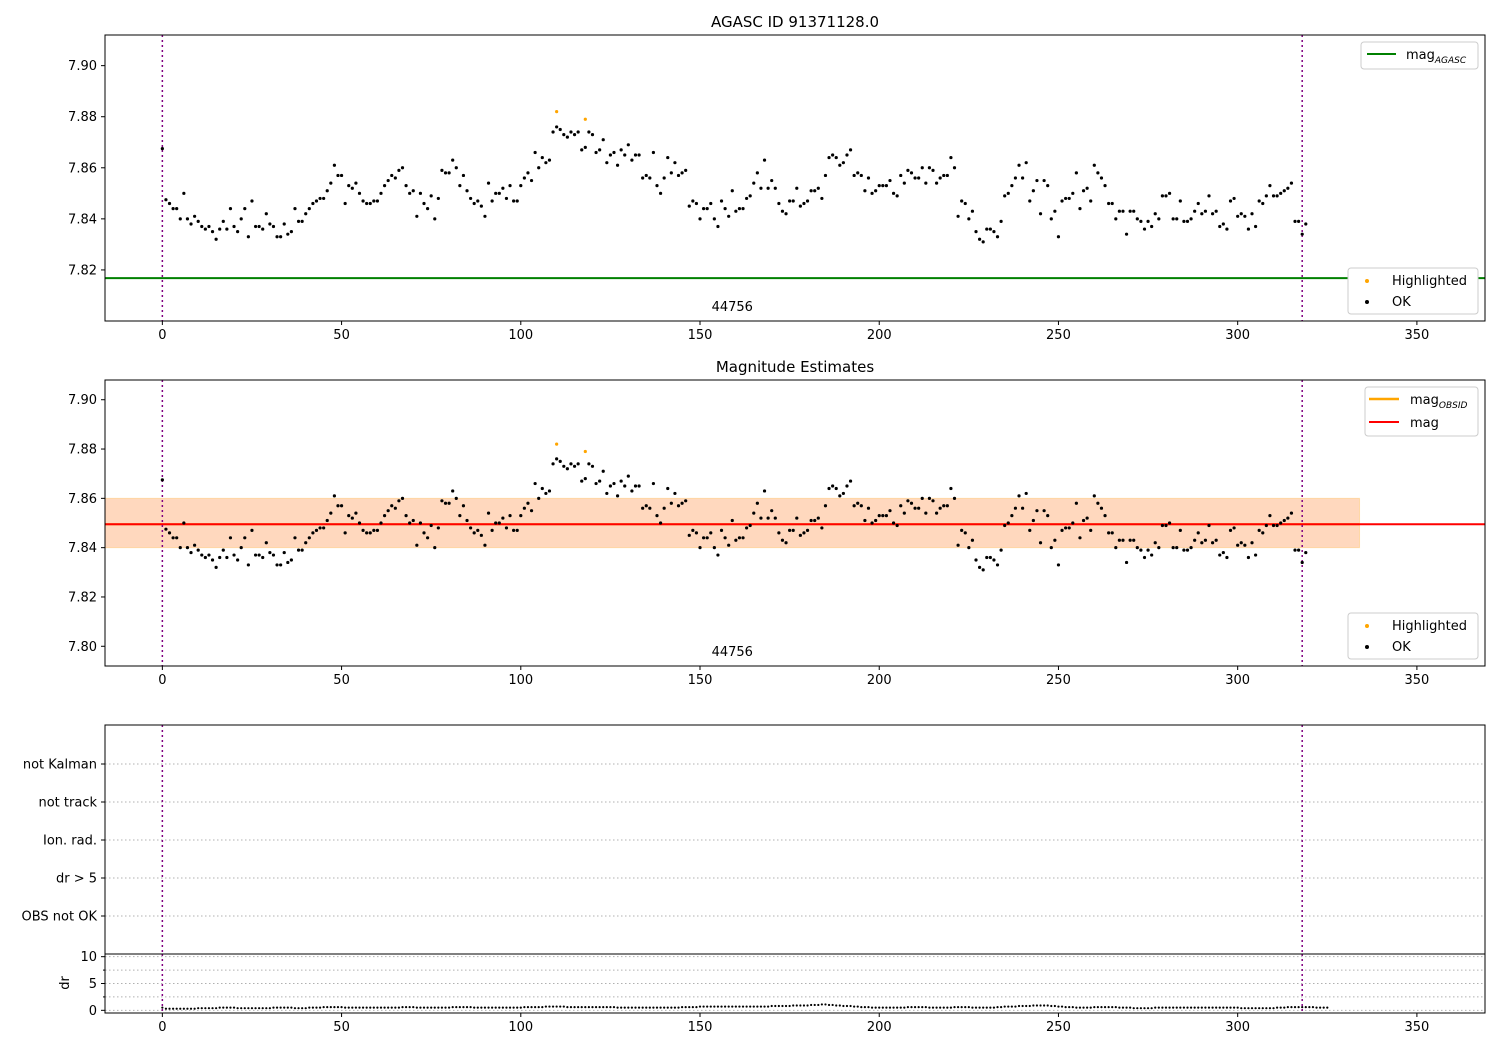 The width and height of the screenshot is (1500, 1050). Describe the element at coordinates (879, 680) in the screenshot. I see `magnitude-x-tick-label: 200` at that location.